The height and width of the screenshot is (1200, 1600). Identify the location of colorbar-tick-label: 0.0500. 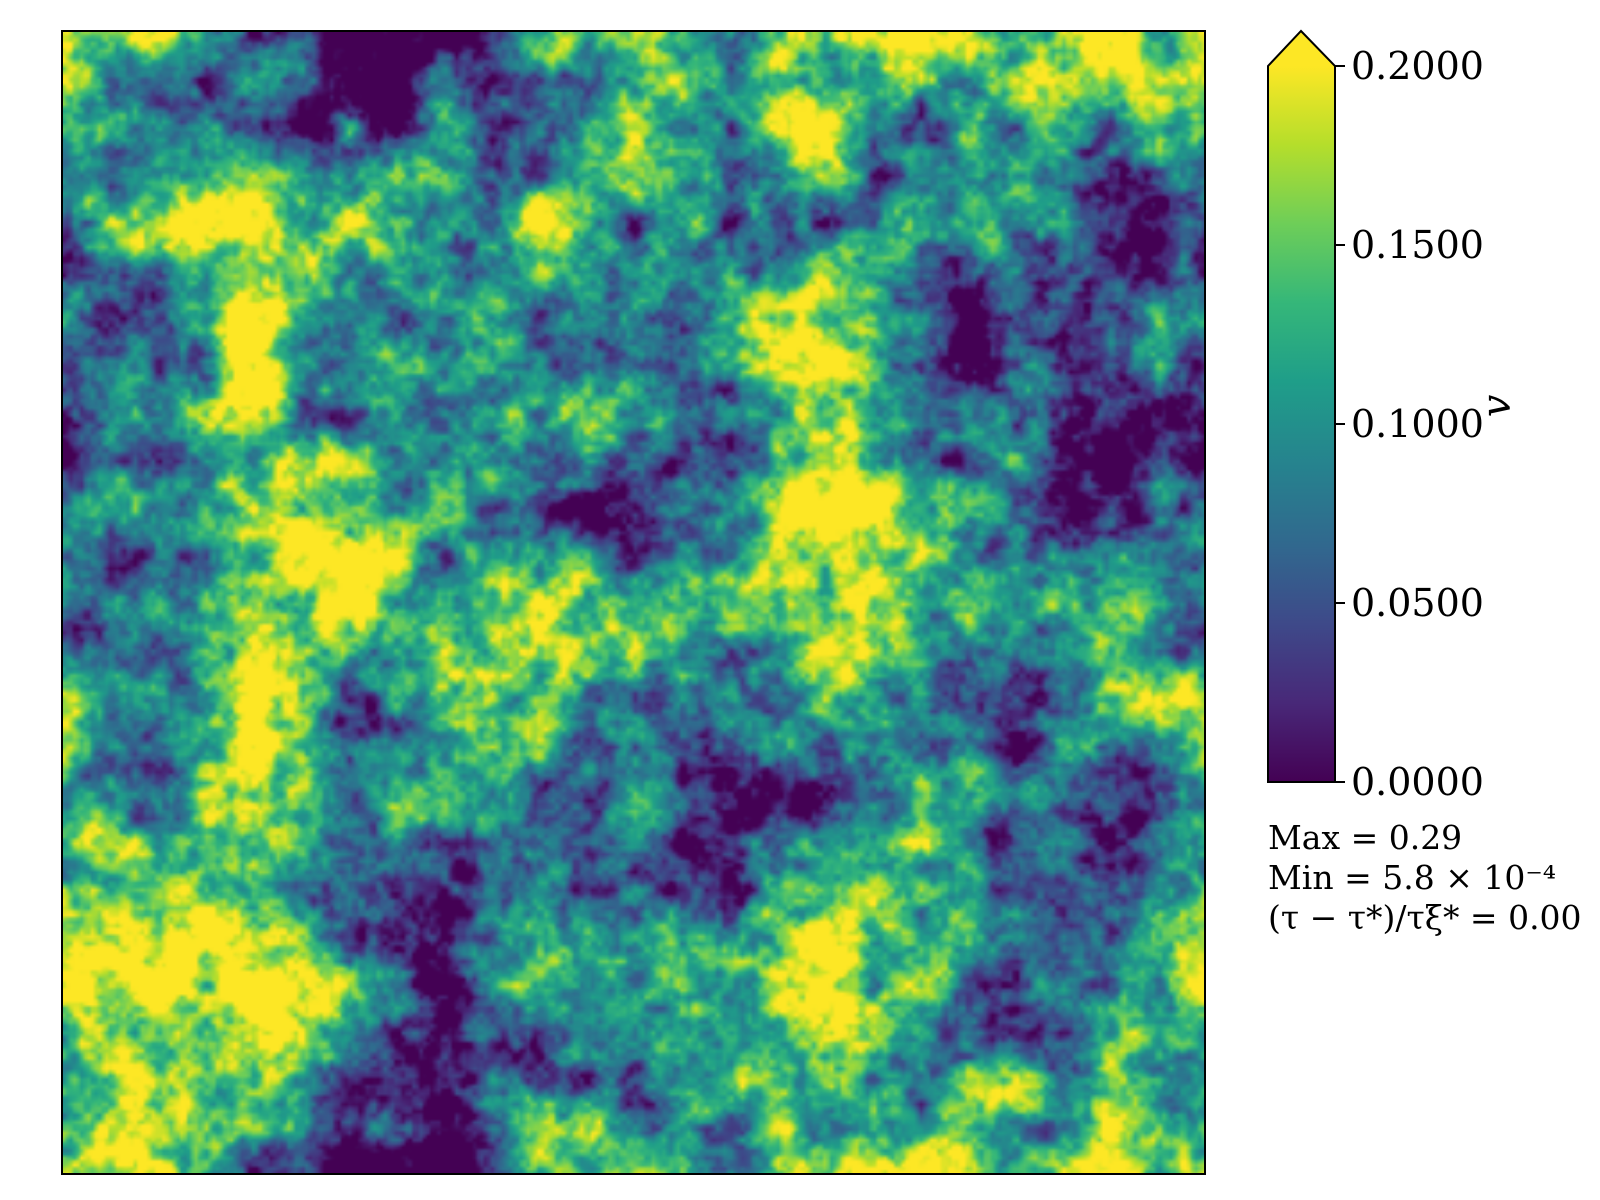
(1417, 603).